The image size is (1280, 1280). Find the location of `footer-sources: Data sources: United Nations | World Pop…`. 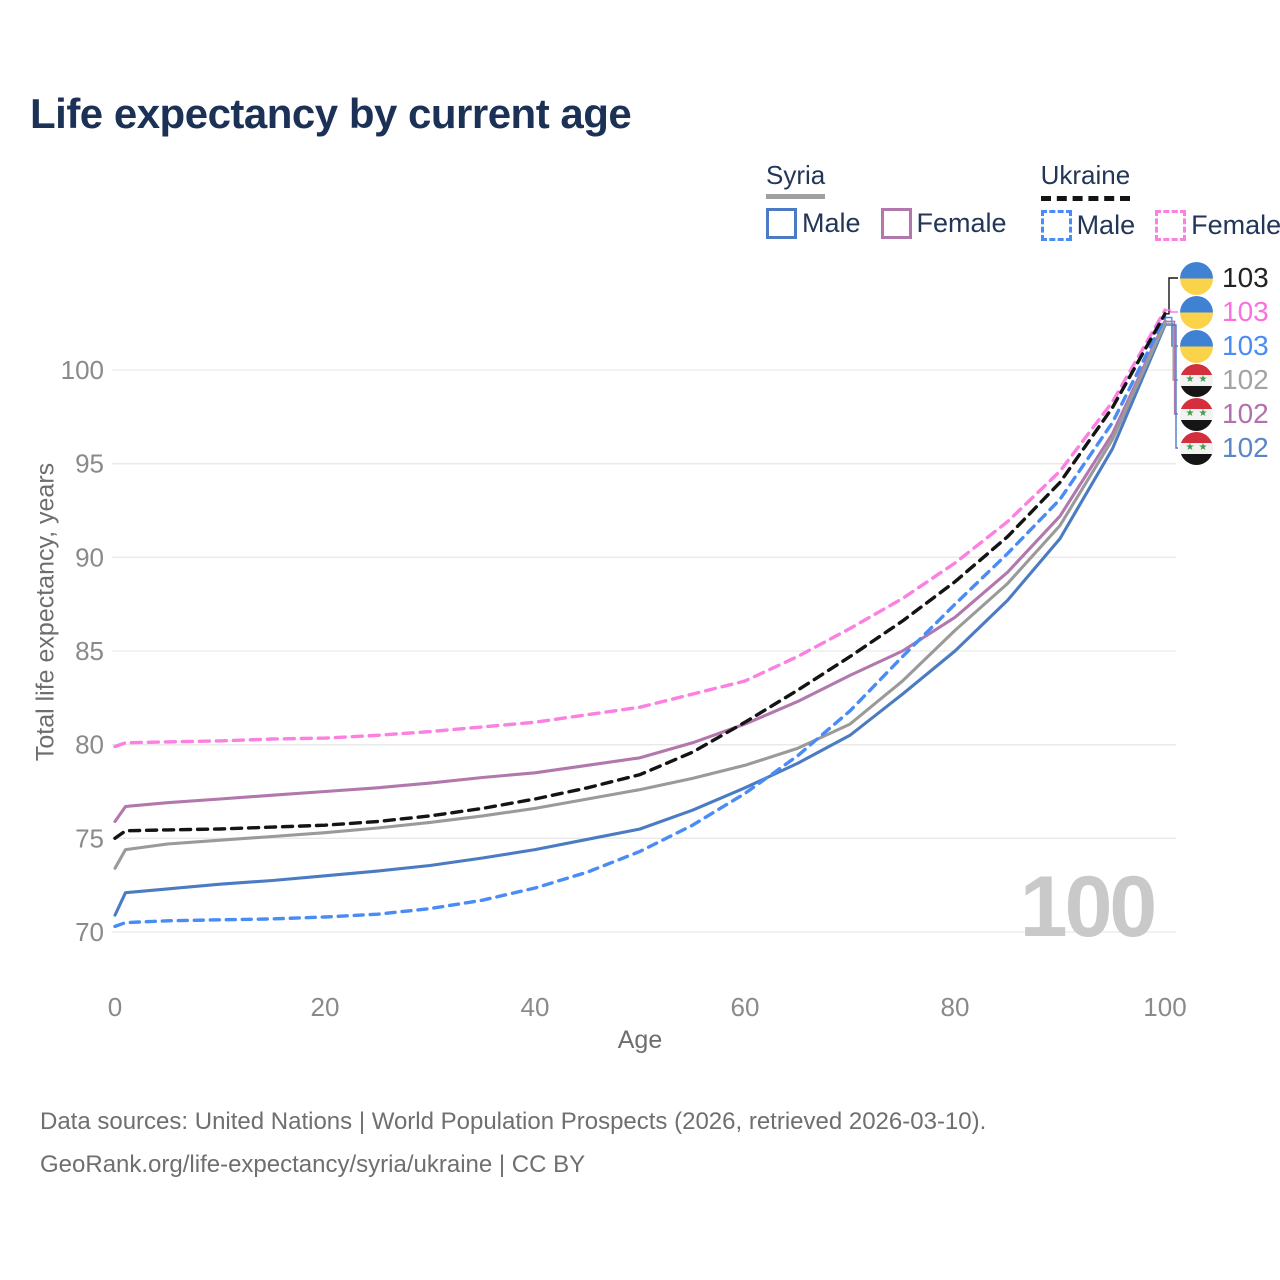

footer-sources: Data sources: United Nations | World Pop… is located at coordinates (513, 1121).